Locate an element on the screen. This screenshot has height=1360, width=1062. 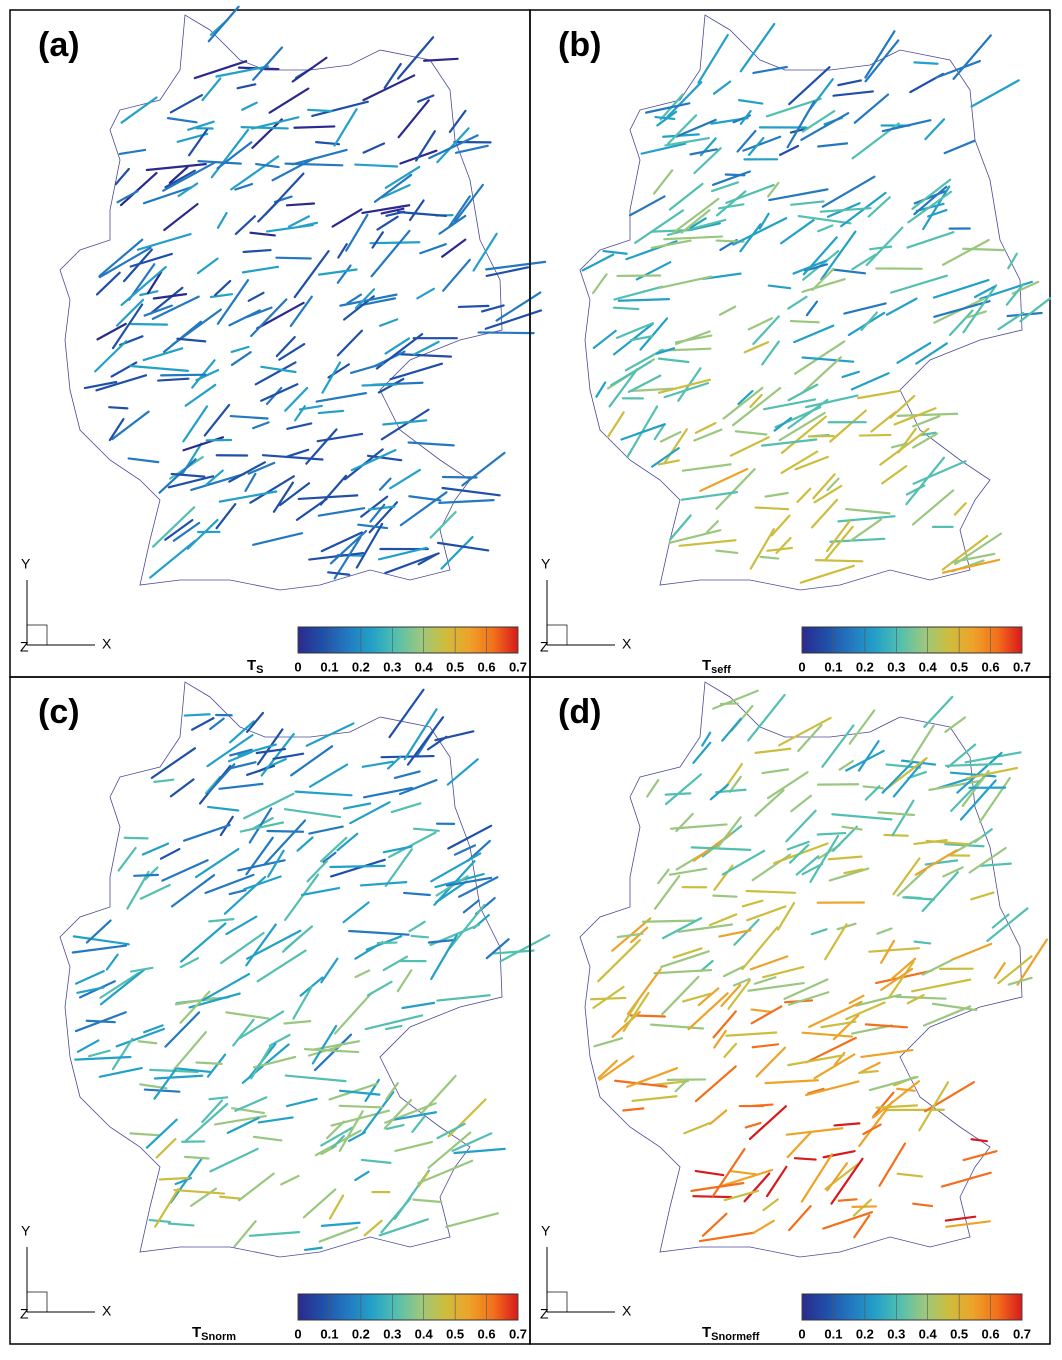
colorbar-tick-label: 0.2 is located at coordinates (361, 666).